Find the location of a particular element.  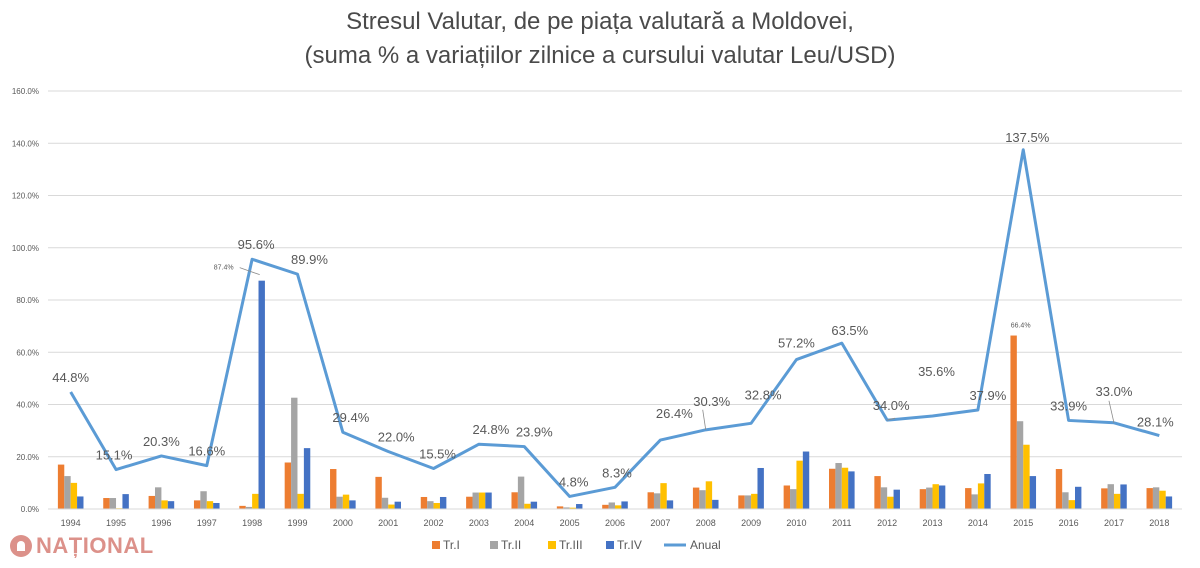

bar-trii-2003 is located at coordinates (475, 500).